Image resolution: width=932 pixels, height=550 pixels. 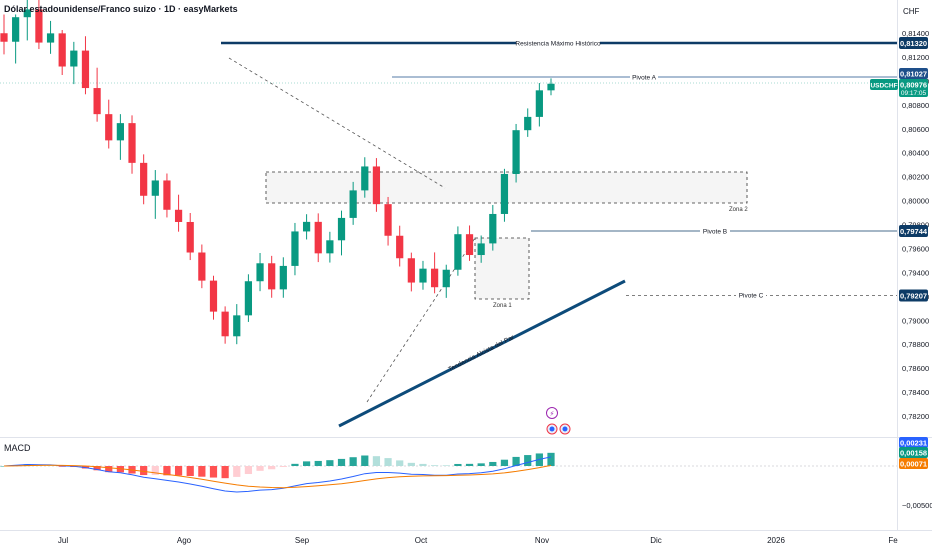 I want to click on macd-signal-text: 0,00071, so click(x=913, y=464).